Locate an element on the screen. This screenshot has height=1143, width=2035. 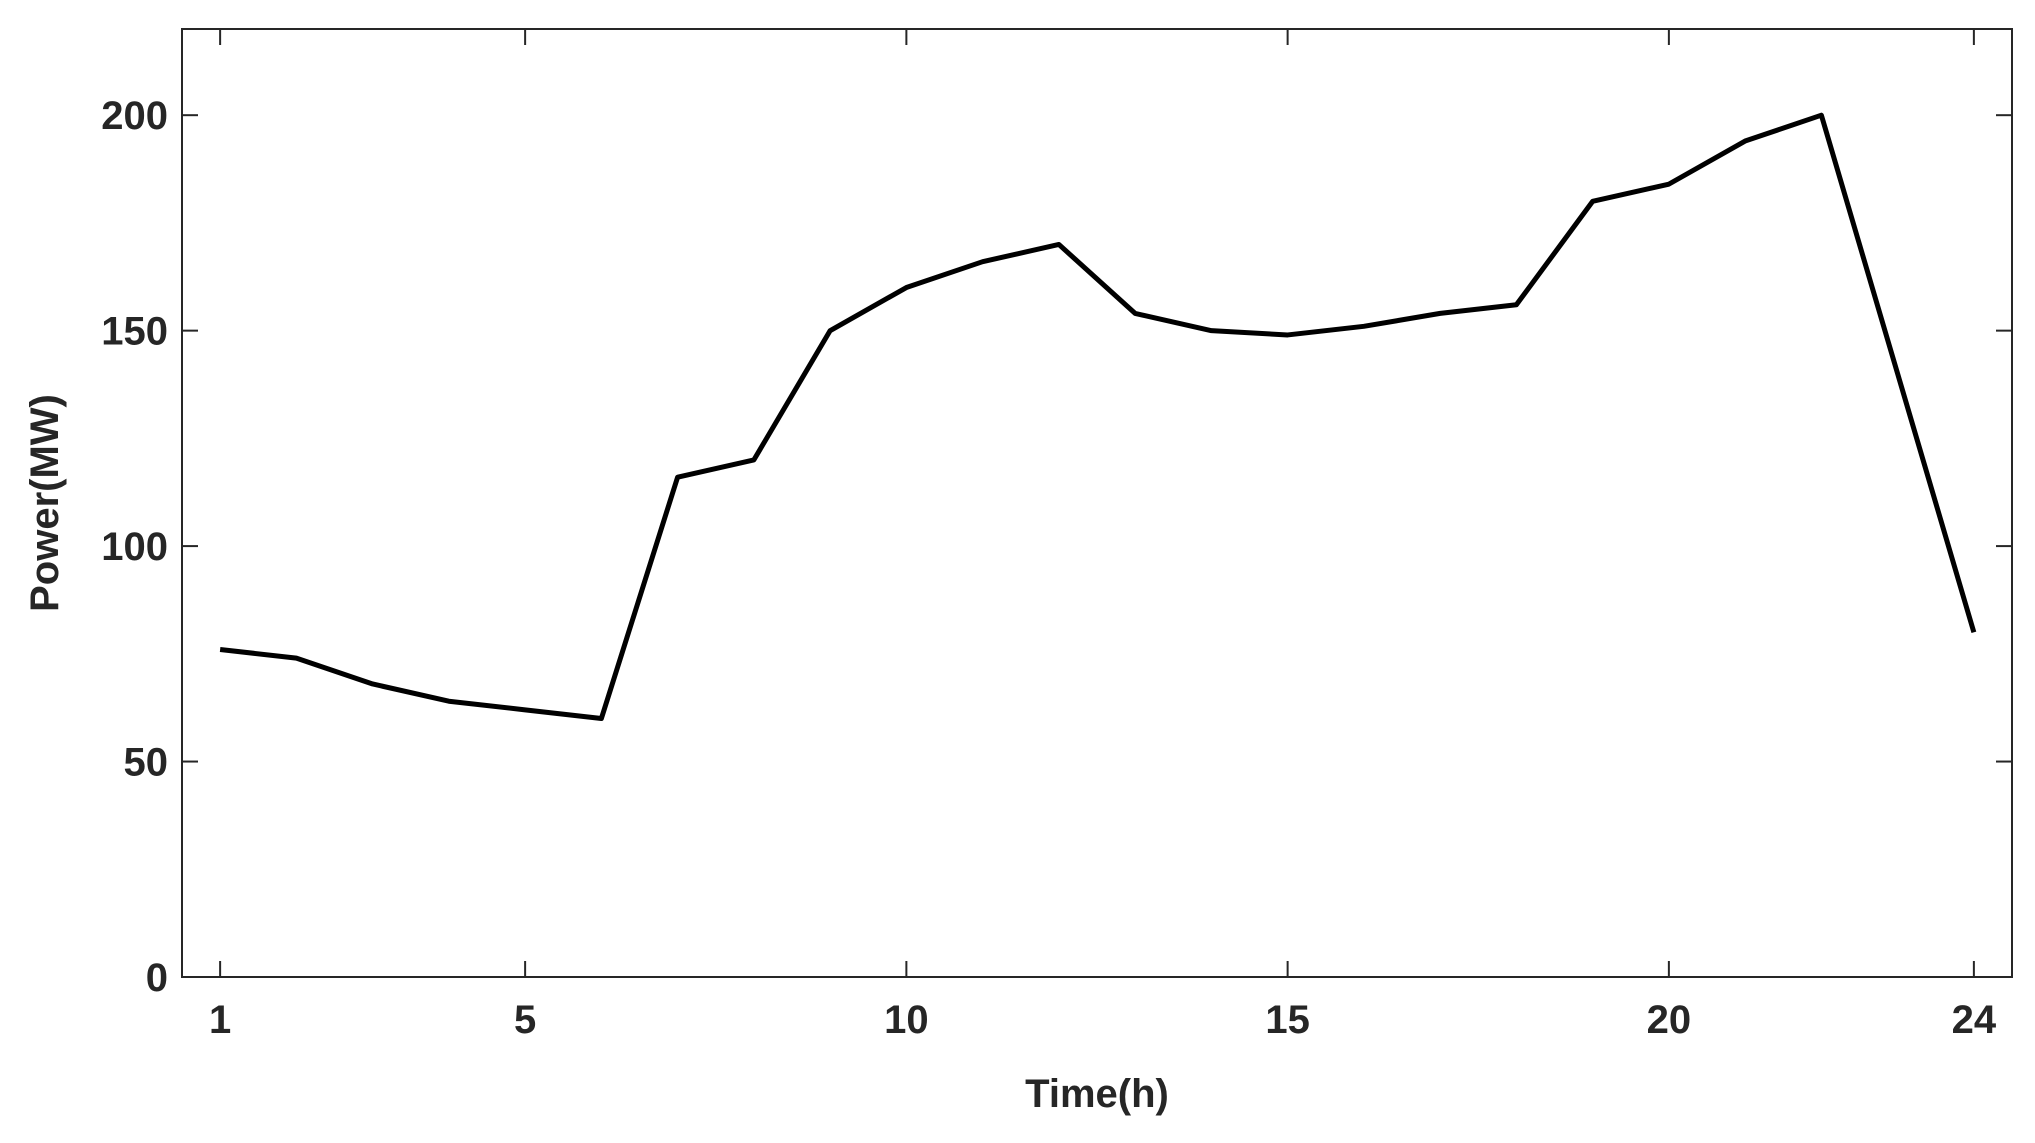
y-tick-label: 150 is located at coordinates (134, 332).